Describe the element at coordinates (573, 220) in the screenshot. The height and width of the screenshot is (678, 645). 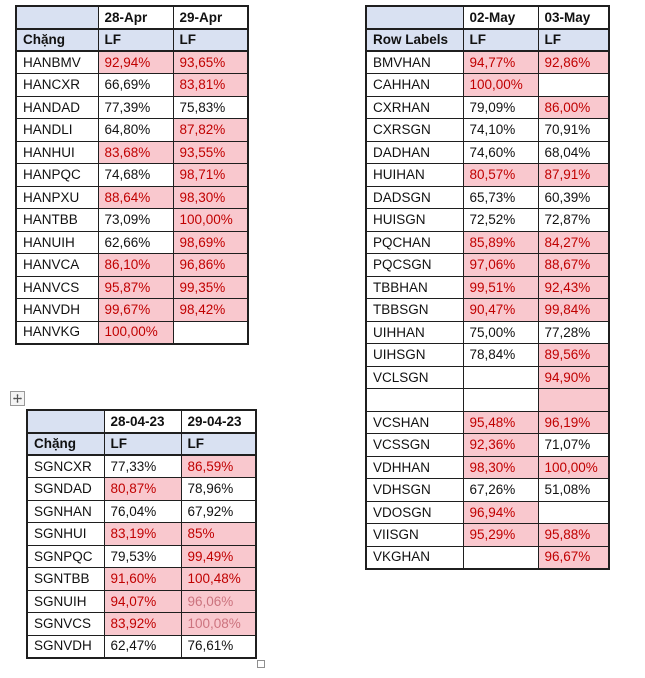
I see `lf-value-cell: 72,87%` at that location.